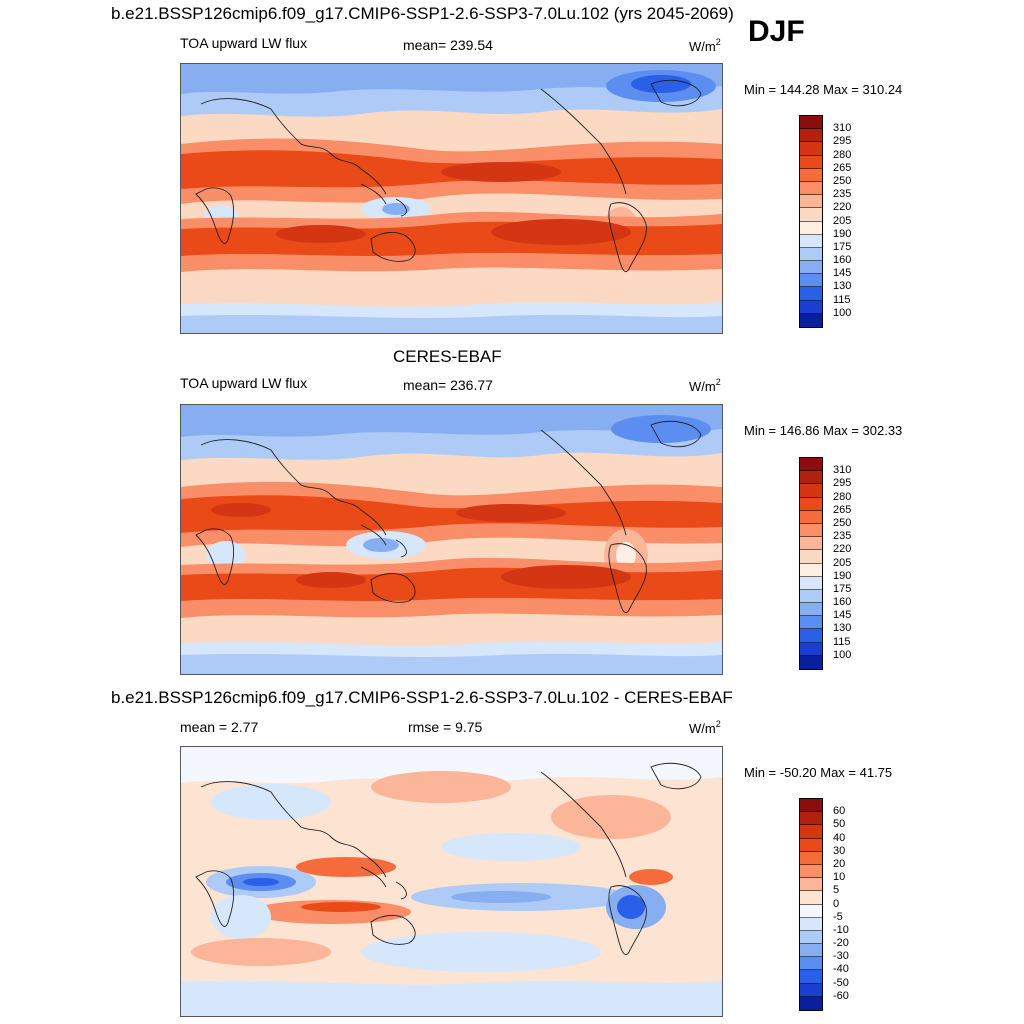  Describe the element at coordinates (823, 89) in the screenshot. I see `panel1-minmax: Min = 144.28 Max = 310.24` at that location.